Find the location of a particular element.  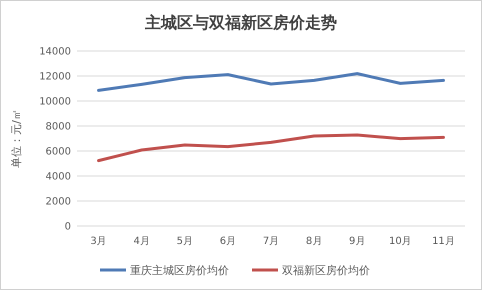

legend-label: 双福新区房价均价 is located at coordinates (326, 270).